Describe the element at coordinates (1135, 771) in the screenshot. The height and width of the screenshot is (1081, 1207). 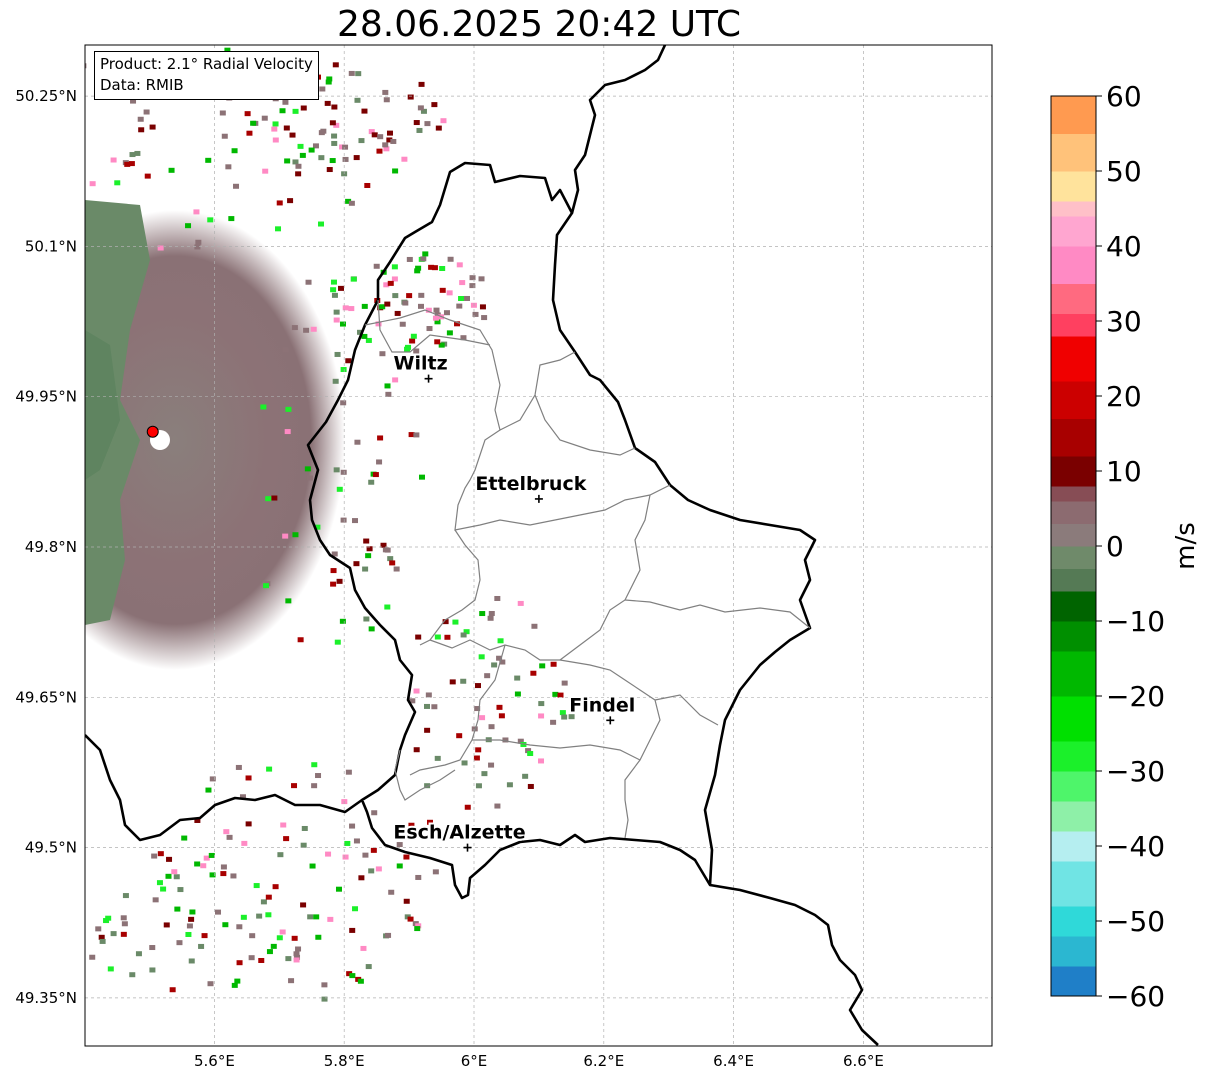
I see `colorbar-tick-label: −30` at that location.